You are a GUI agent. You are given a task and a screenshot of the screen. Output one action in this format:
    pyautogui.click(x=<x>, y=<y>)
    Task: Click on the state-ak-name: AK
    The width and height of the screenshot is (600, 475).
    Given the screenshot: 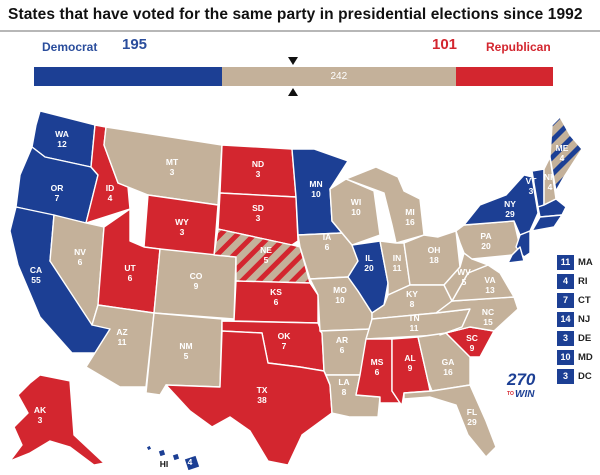 What is the action you would take?
    pyautogui.click(x=40, y=410)
    